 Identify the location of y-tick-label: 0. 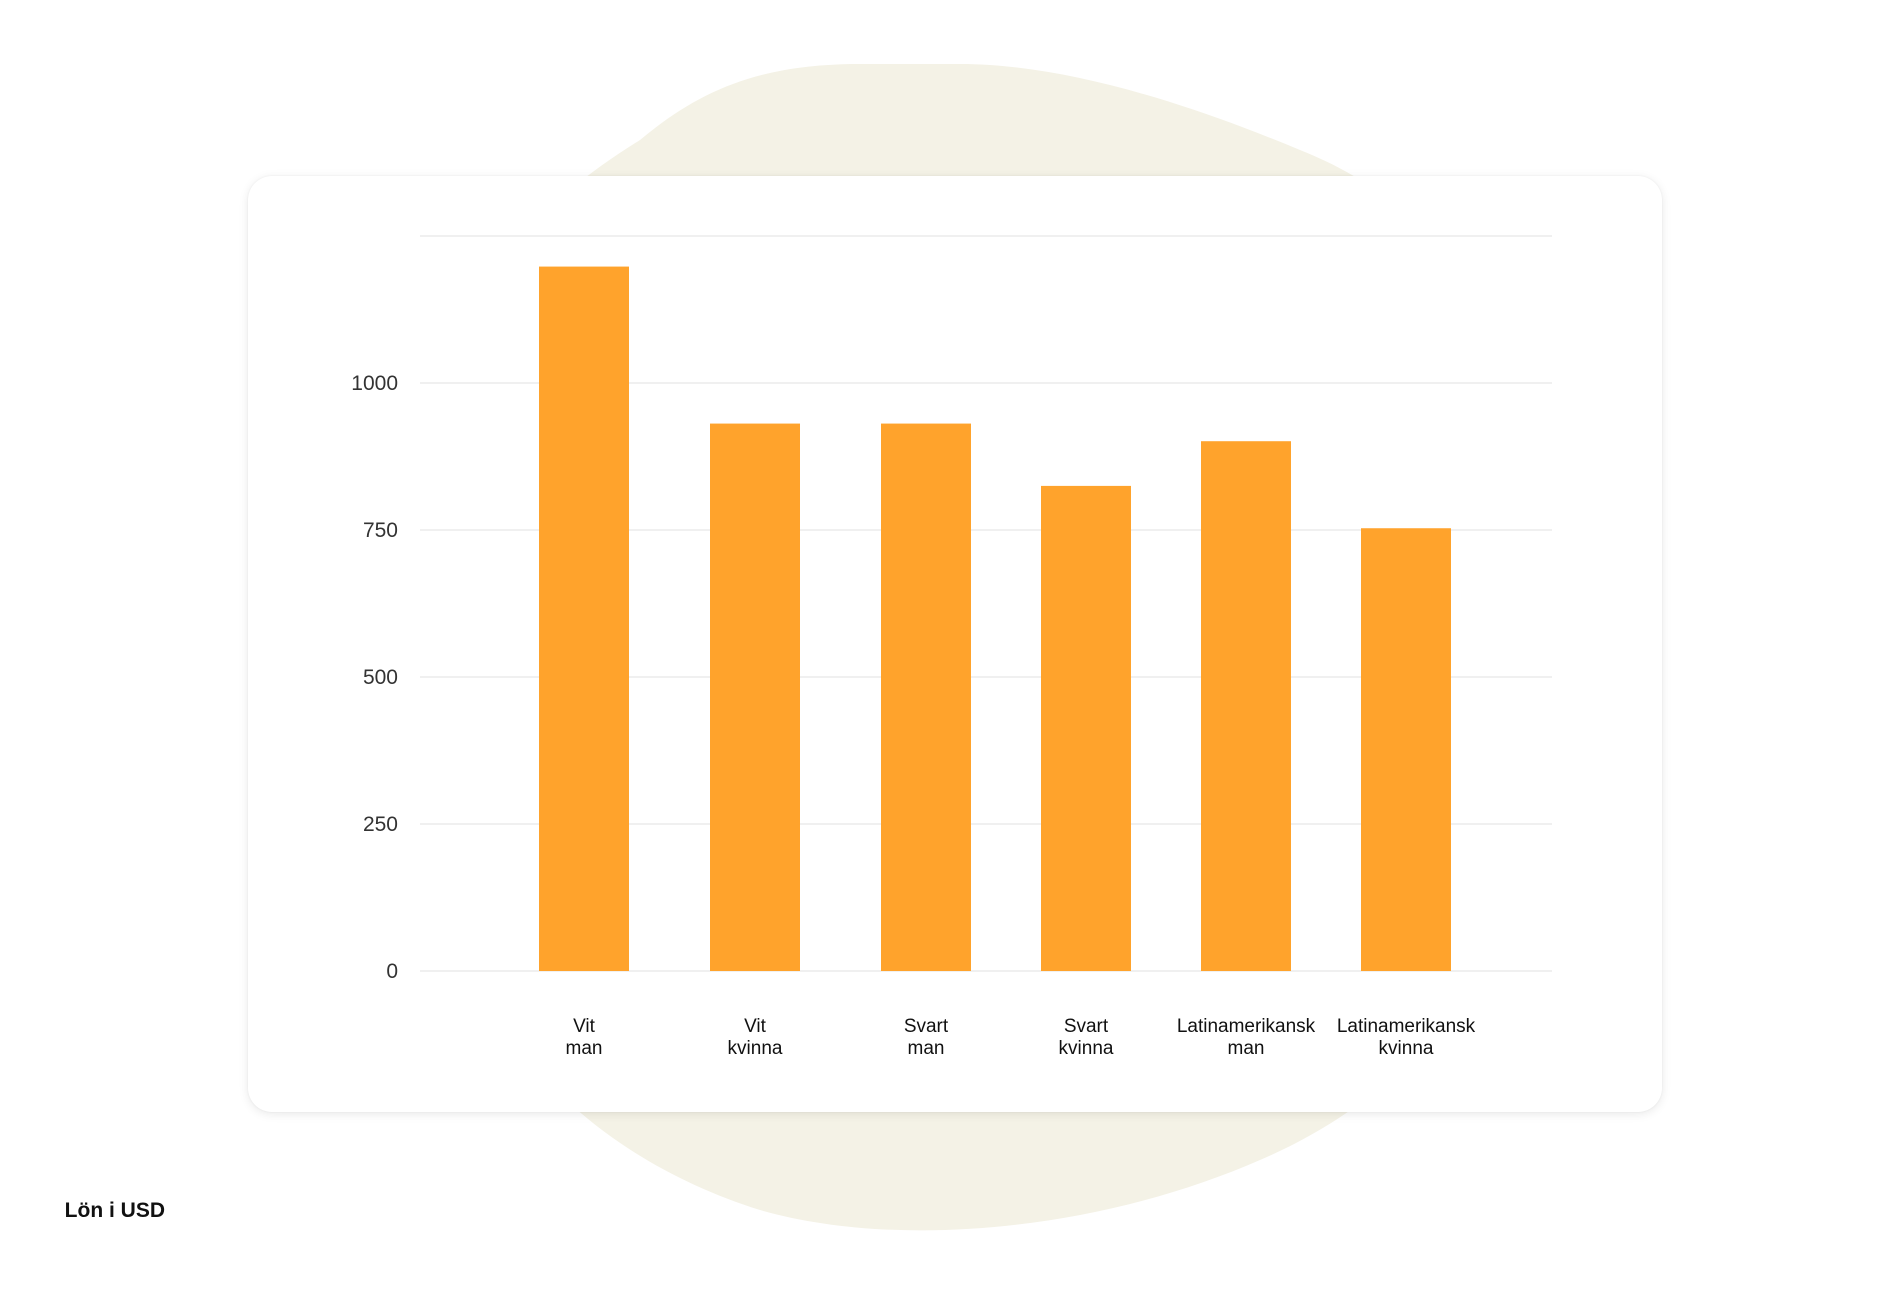
(392, 971).